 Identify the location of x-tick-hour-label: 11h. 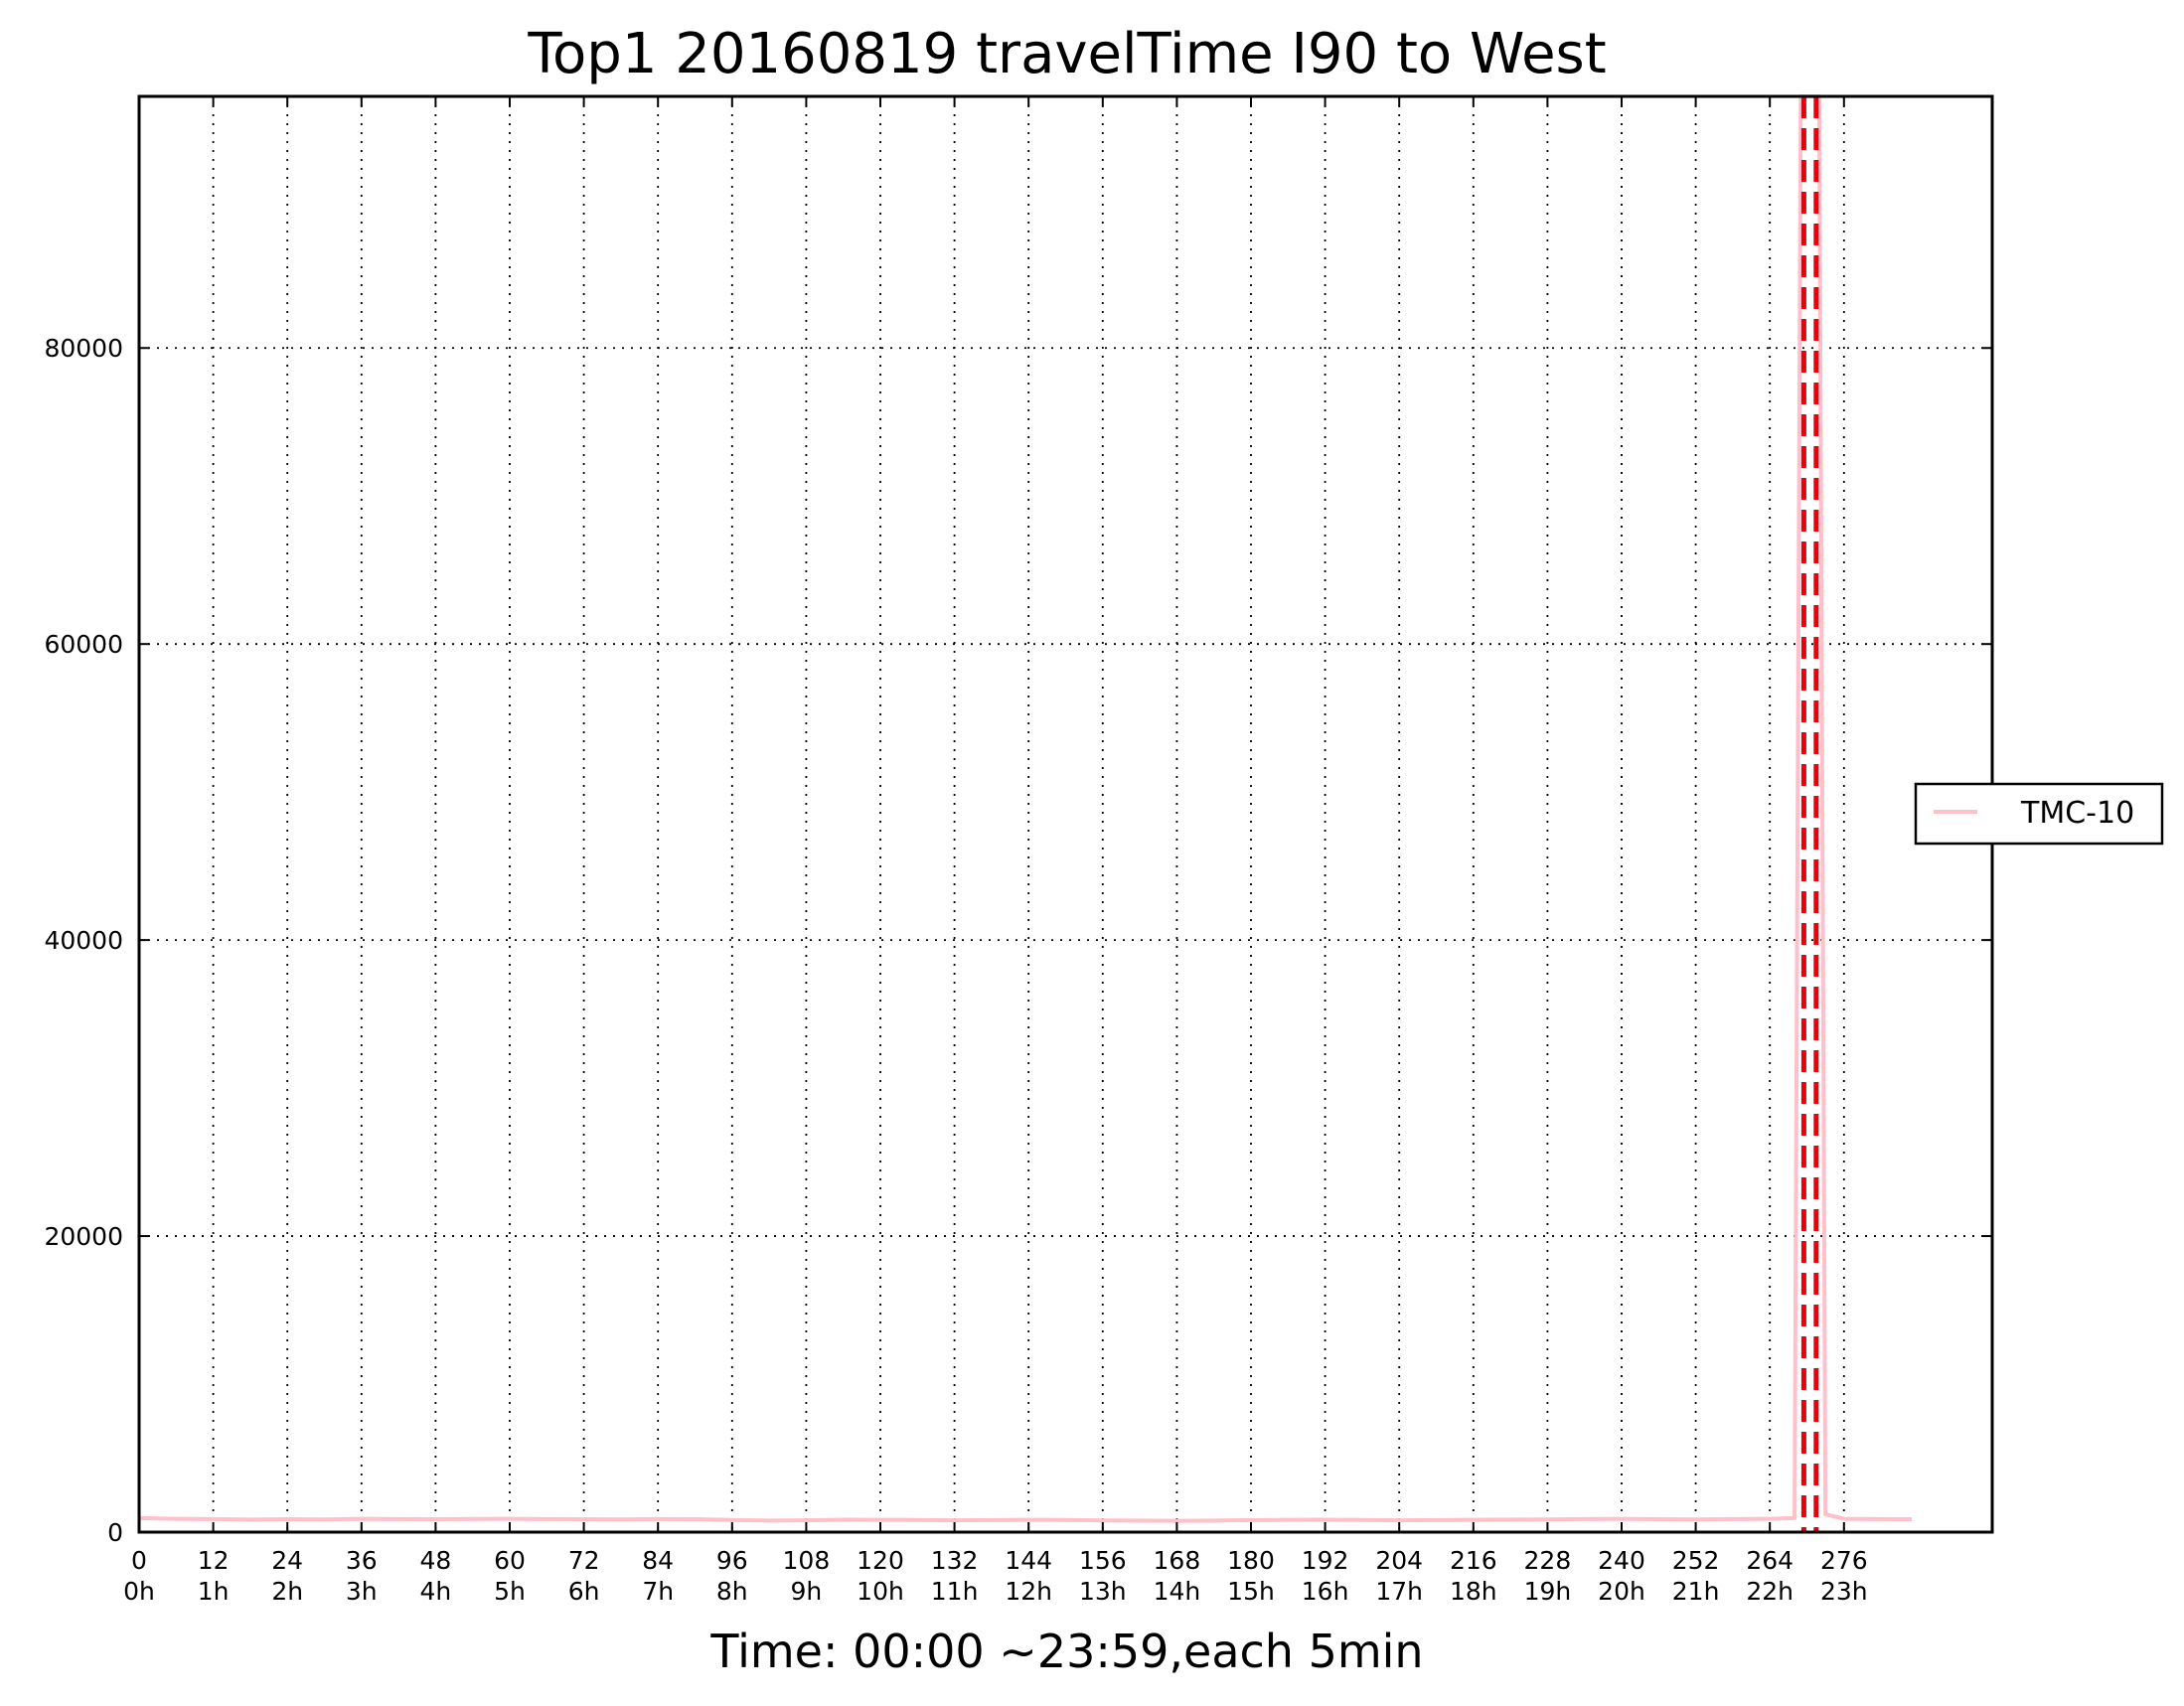
(955, 1591).